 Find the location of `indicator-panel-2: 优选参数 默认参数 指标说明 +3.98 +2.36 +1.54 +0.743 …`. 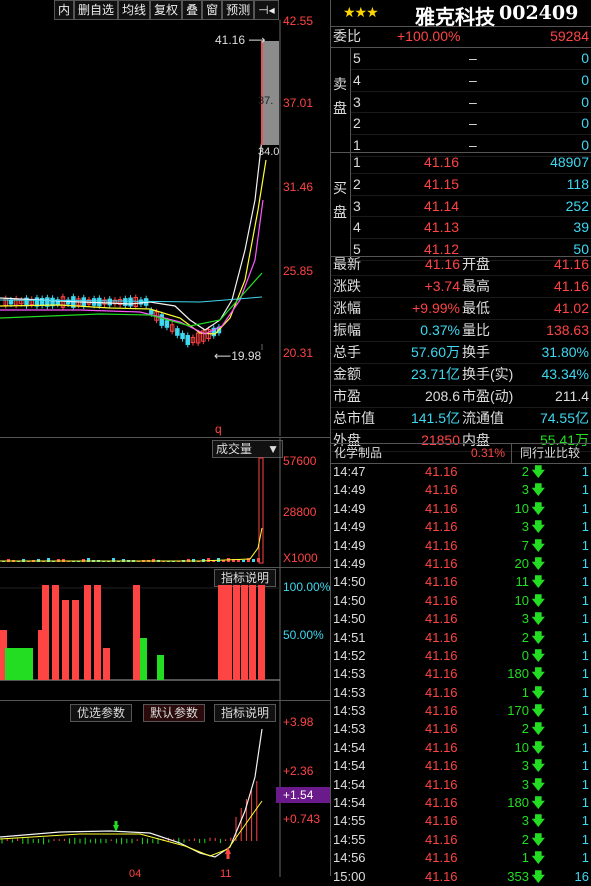

indicator-panel-2: 优选参数 默认参数 指标说明 +3.98 +2.36 +1.54 +0.743 … is located at coordinates (165, 790).